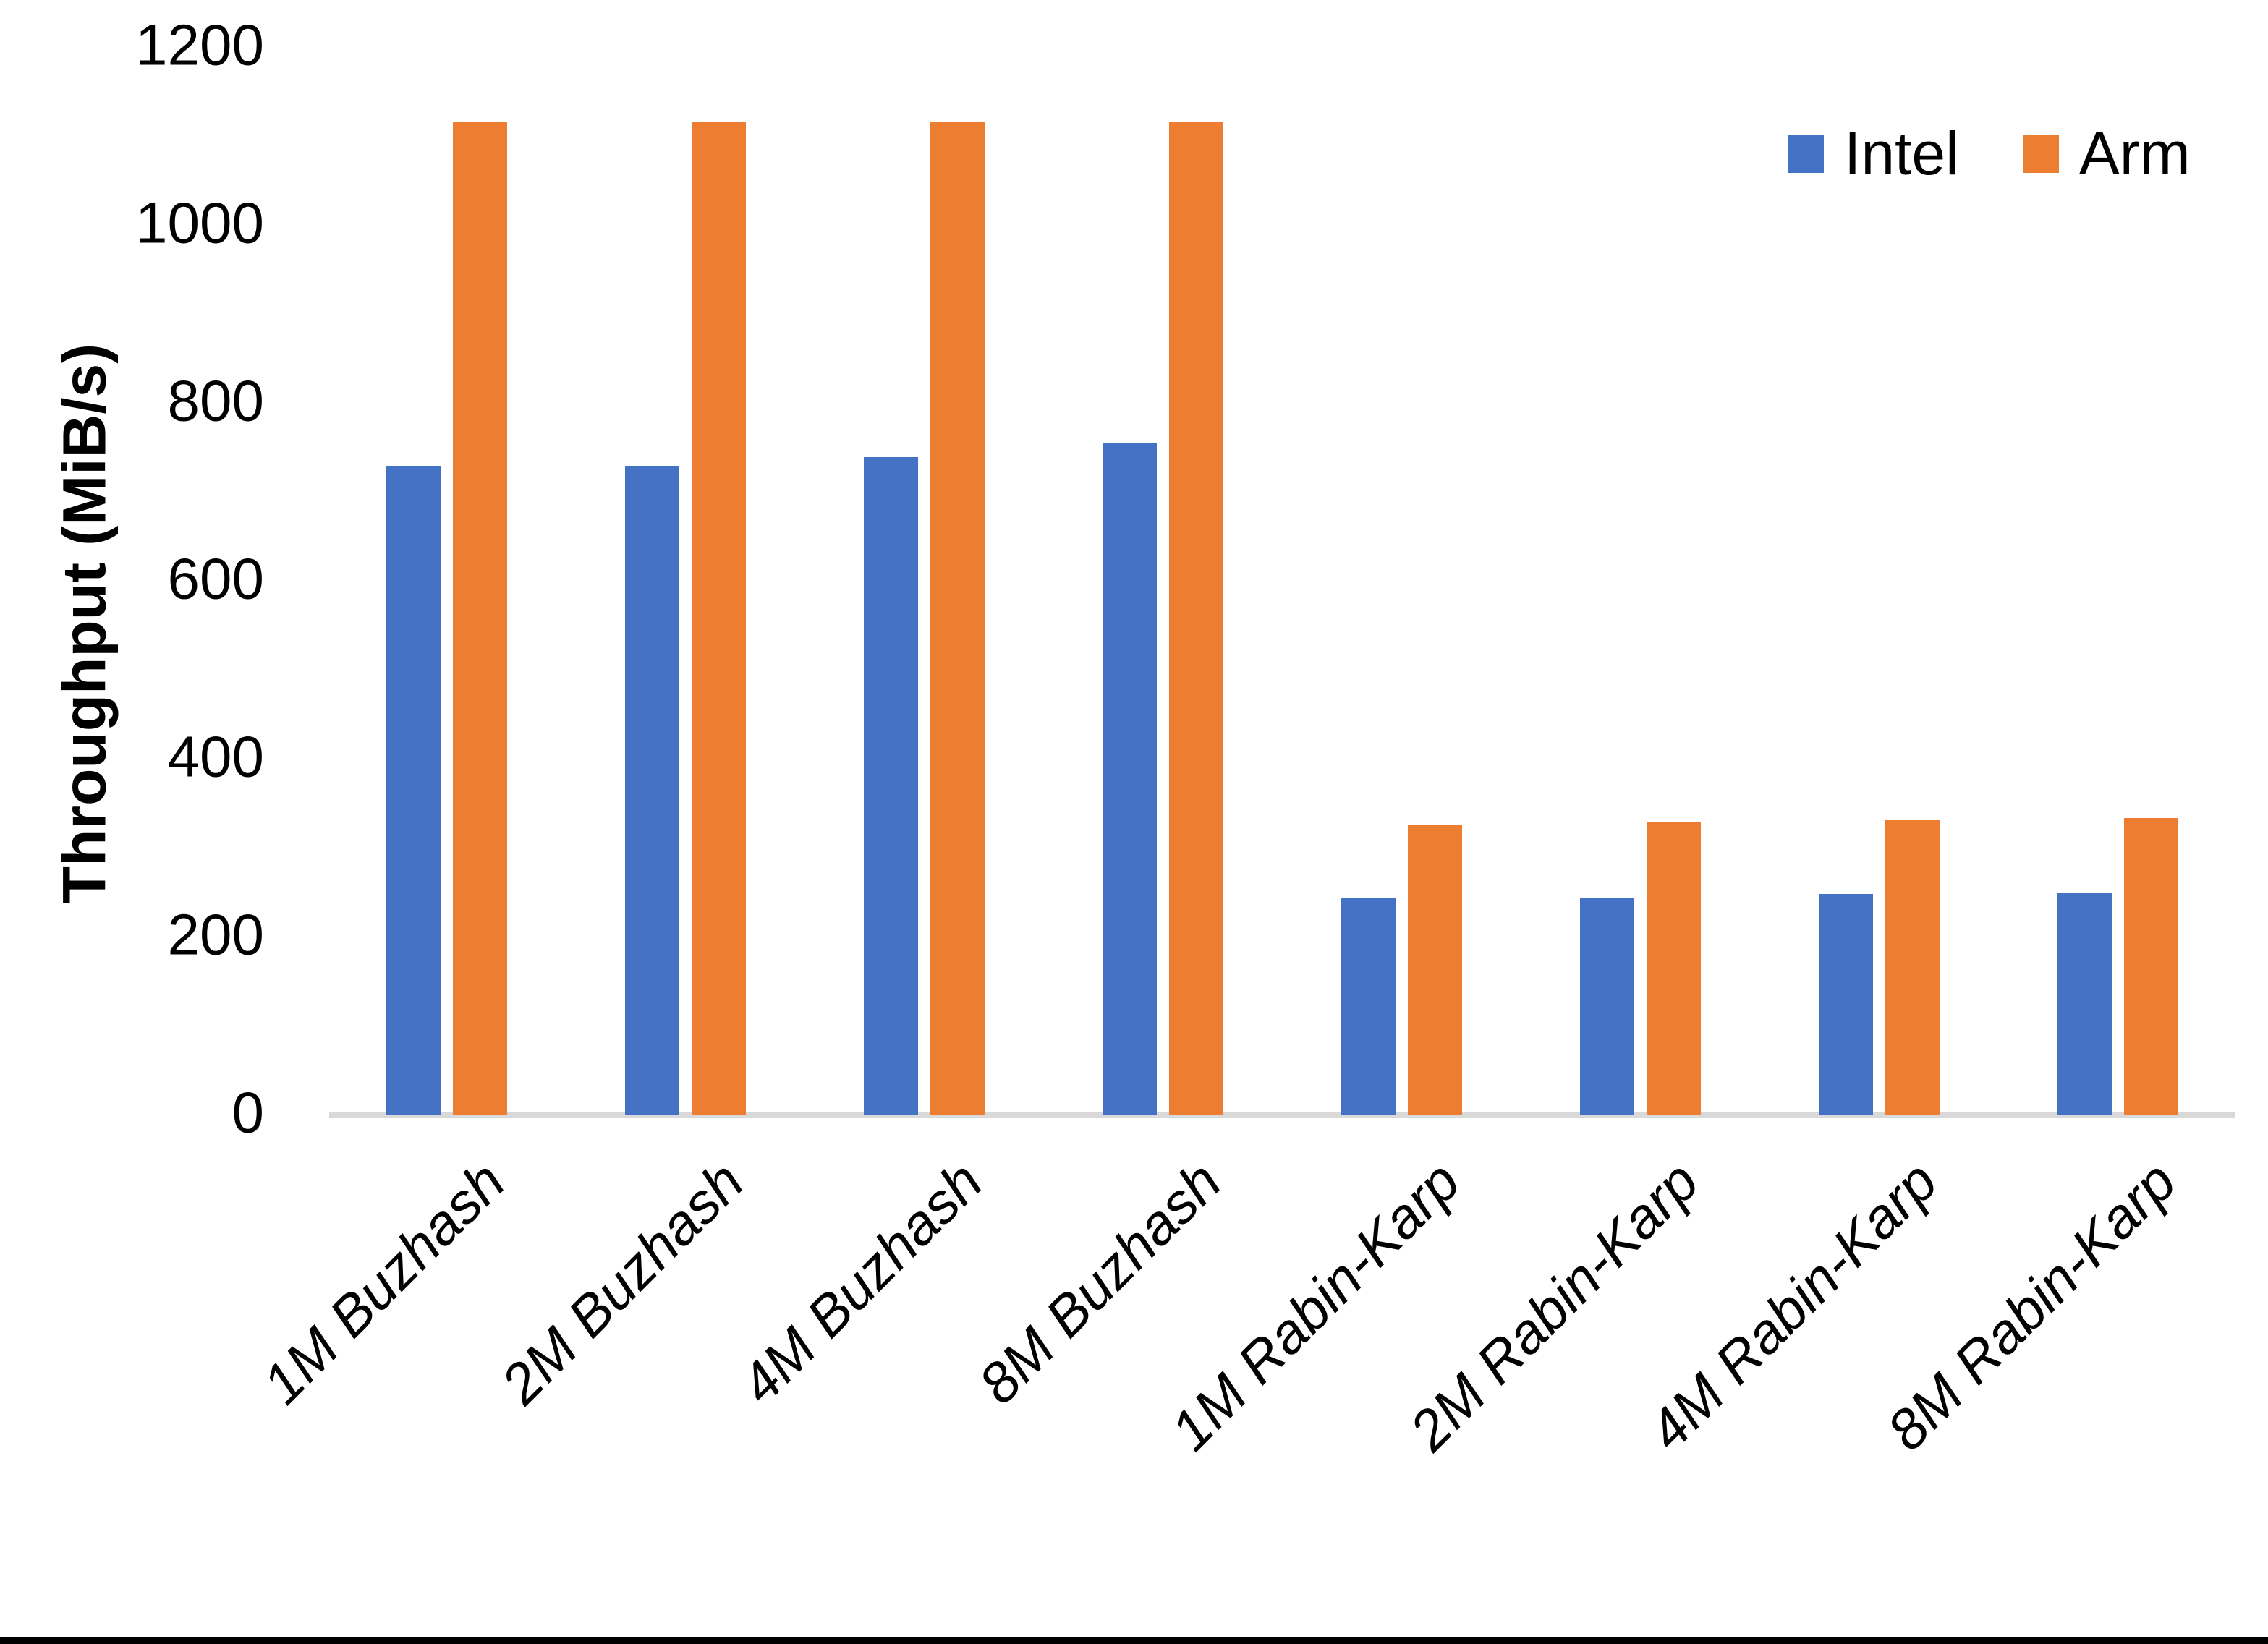  Describe the element at coordinates (216, 578) in the screenshot. I see `y-tick-label: 600` at that location.